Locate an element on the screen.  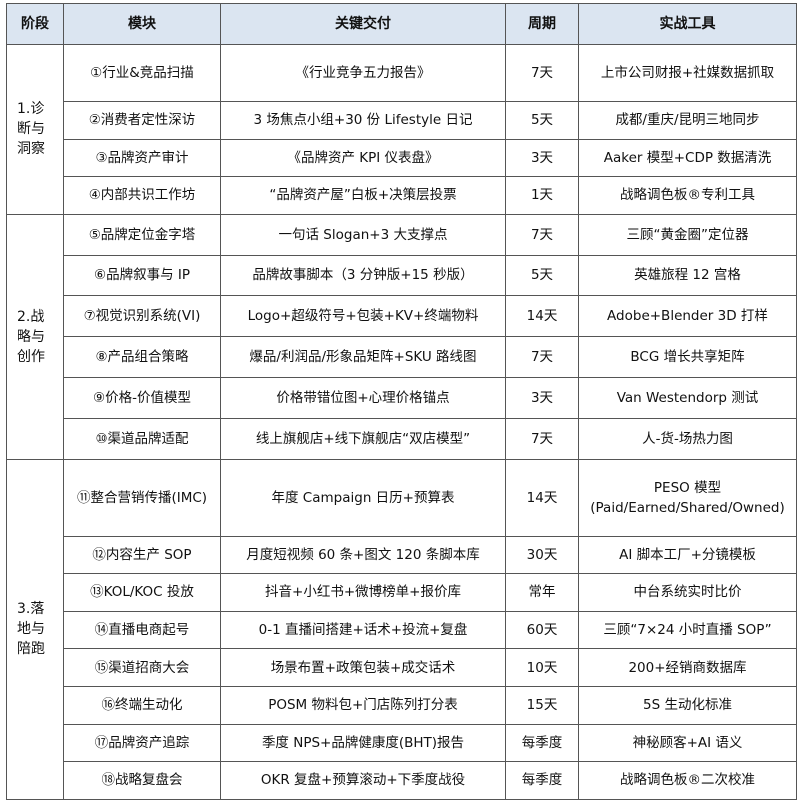
deliverable-cell: Logo+超级符号+包装+KV+终端物料 is located at coordinates (363, 316).